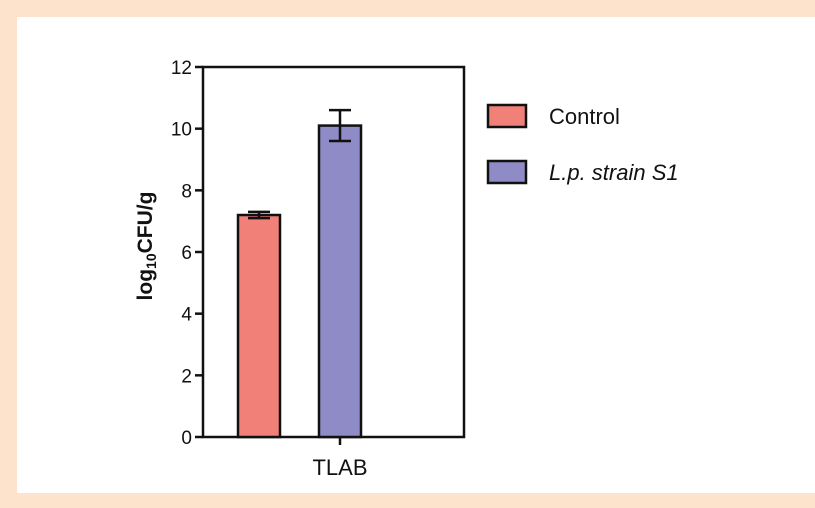 Image resolution: width=815 pixels, height=508 pixels. Describe the element at coordinates (186, 315) in the screenshot. I see `y-tick-label: 4` at that location.